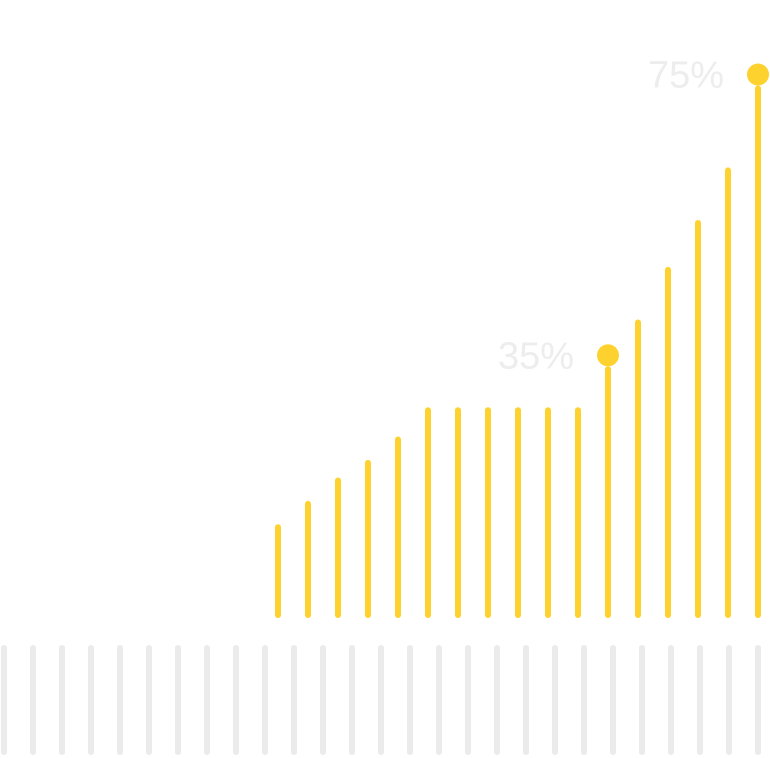  Describe the element at coordinates (633, 216) in the screenshot. I see `callouts: 35% 75%` at that location.